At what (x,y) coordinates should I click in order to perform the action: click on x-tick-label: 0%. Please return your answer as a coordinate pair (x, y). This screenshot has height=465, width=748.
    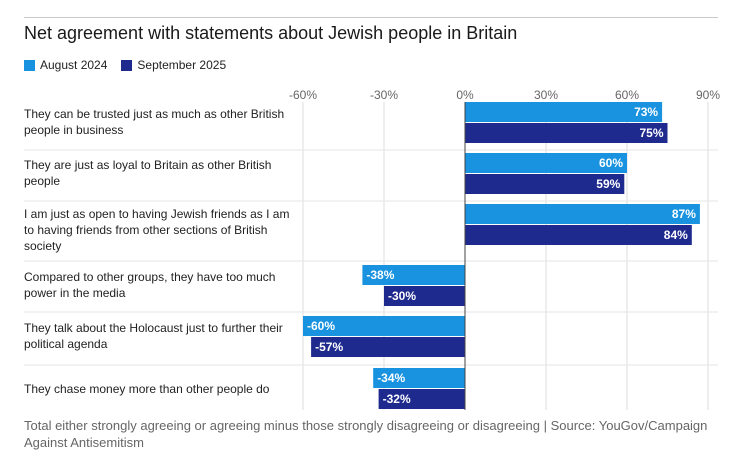
    Looking at the image, I should click on (465, 95).